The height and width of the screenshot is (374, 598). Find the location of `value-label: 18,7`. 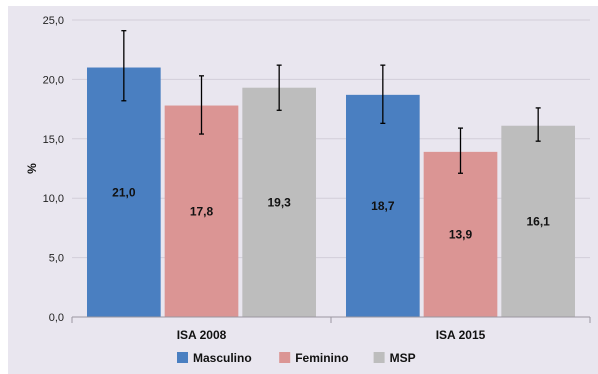

value-label: 18,7 is located at coordinates (383, 206).